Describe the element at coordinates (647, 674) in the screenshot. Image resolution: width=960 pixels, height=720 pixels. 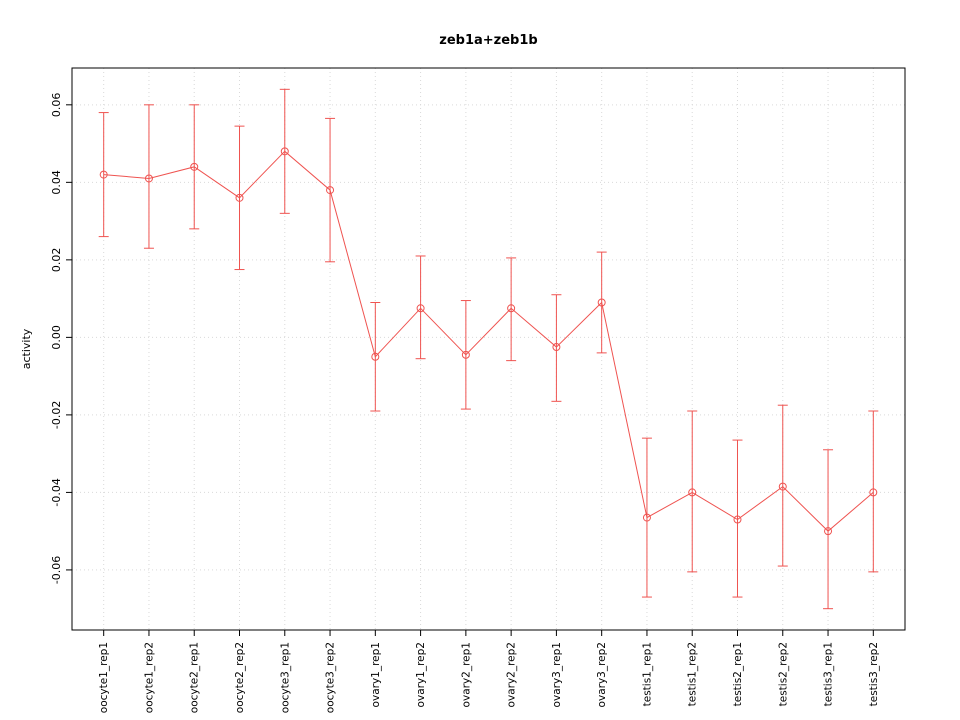
I see `x-tick-label: testis1_rep1` at that location.